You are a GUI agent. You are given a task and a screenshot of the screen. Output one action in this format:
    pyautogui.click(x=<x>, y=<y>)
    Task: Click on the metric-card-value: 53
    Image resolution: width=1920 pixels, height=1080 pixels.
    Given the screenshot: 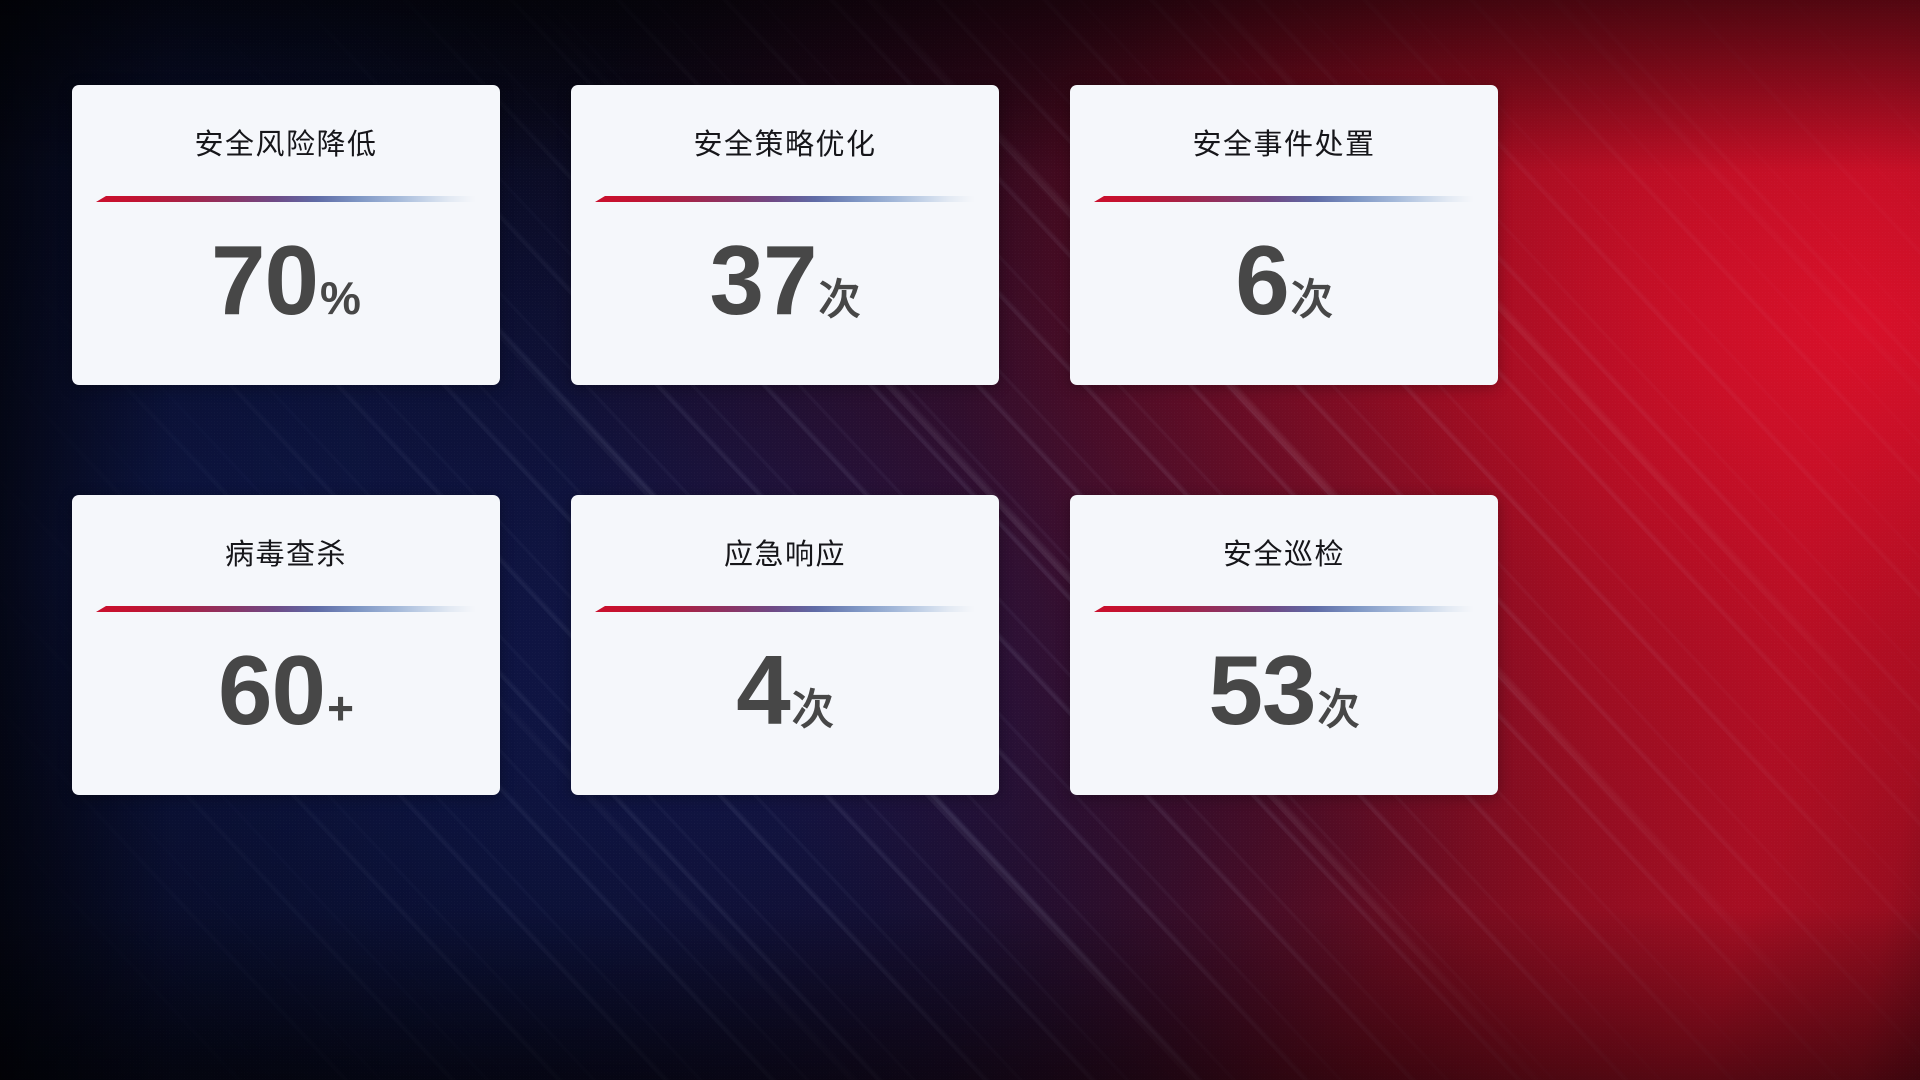 What is the action you would take?
    pyautogui.click(x=1262, y=690)
    